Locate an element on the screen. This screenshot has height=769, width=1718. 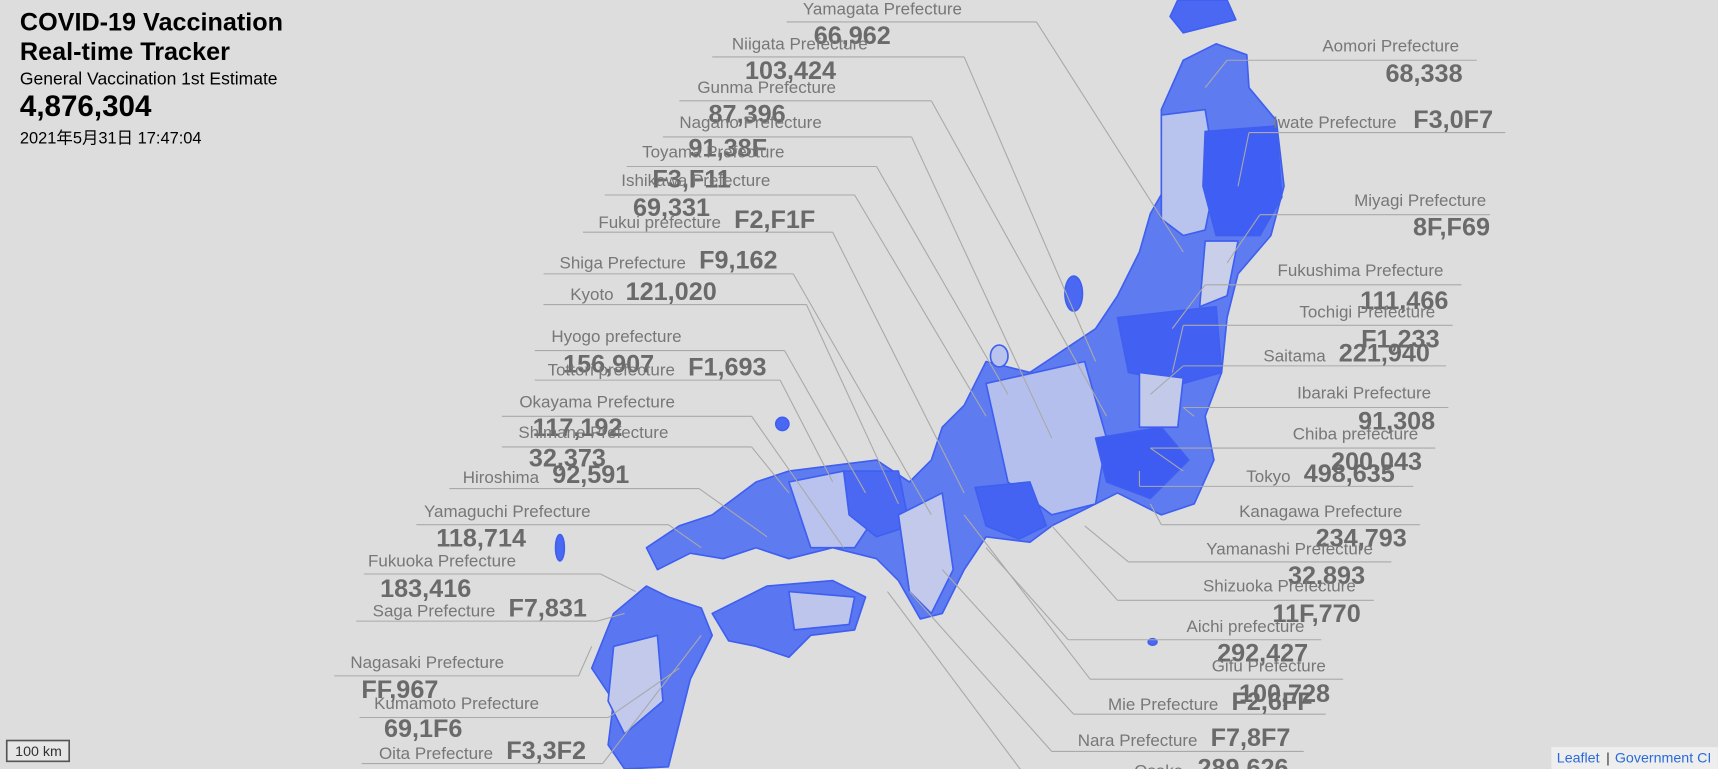
prefecture-label: Niigata Prefecture 103,424 is located at coordinates (904, 198).